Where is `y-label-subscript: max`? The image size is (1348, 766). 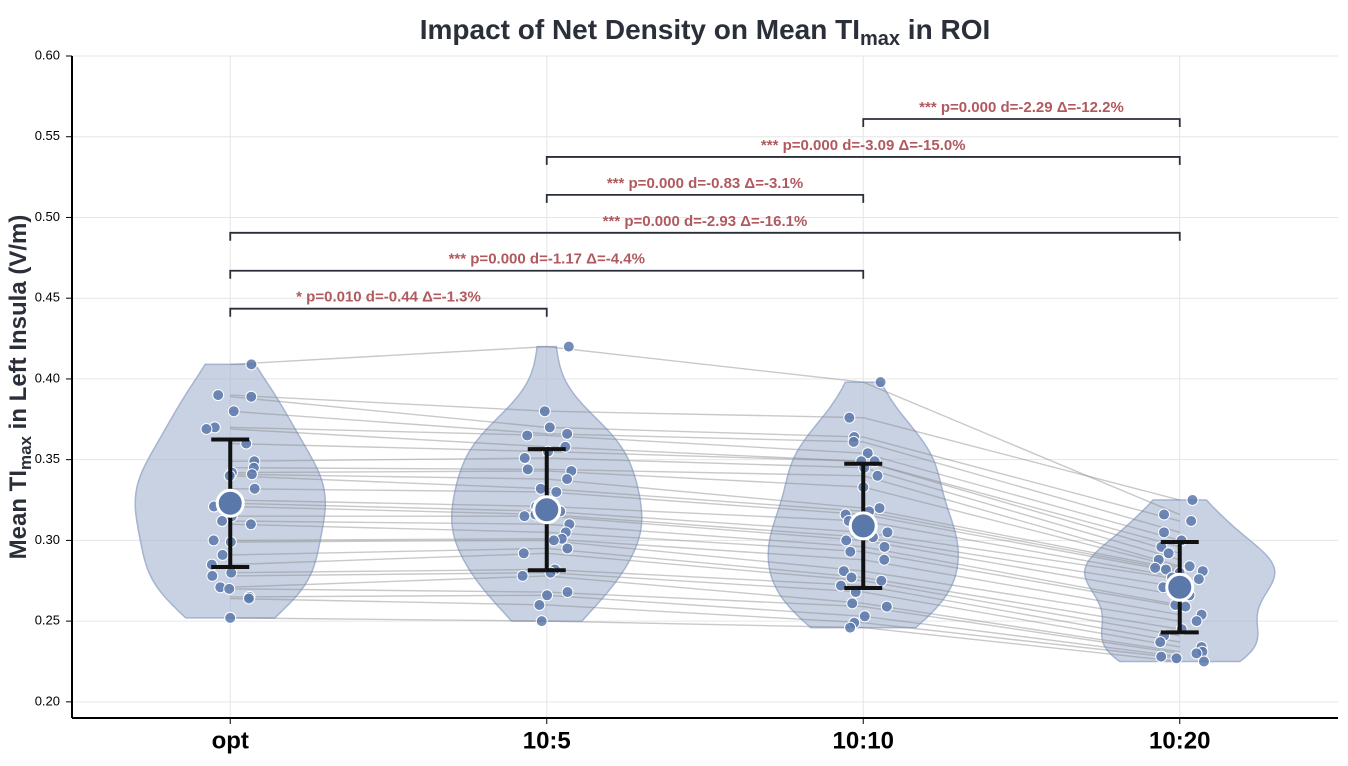
y-label-subscript: max is located at coordinates (25, 452).